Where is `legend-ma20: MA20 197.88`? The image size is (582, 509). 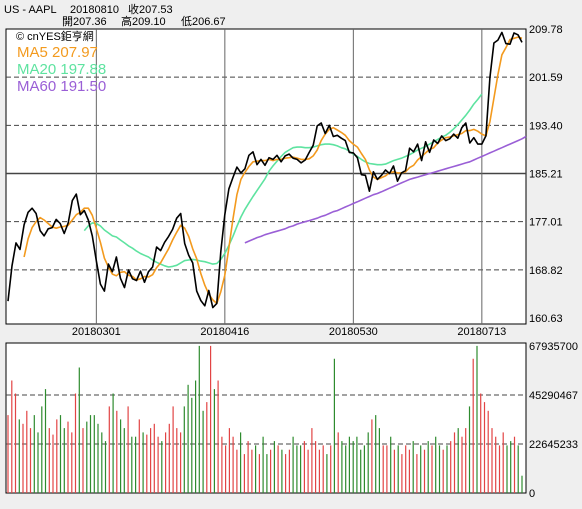
legend-ma20: MA20 197.88 is located at coordinates (61, 69).